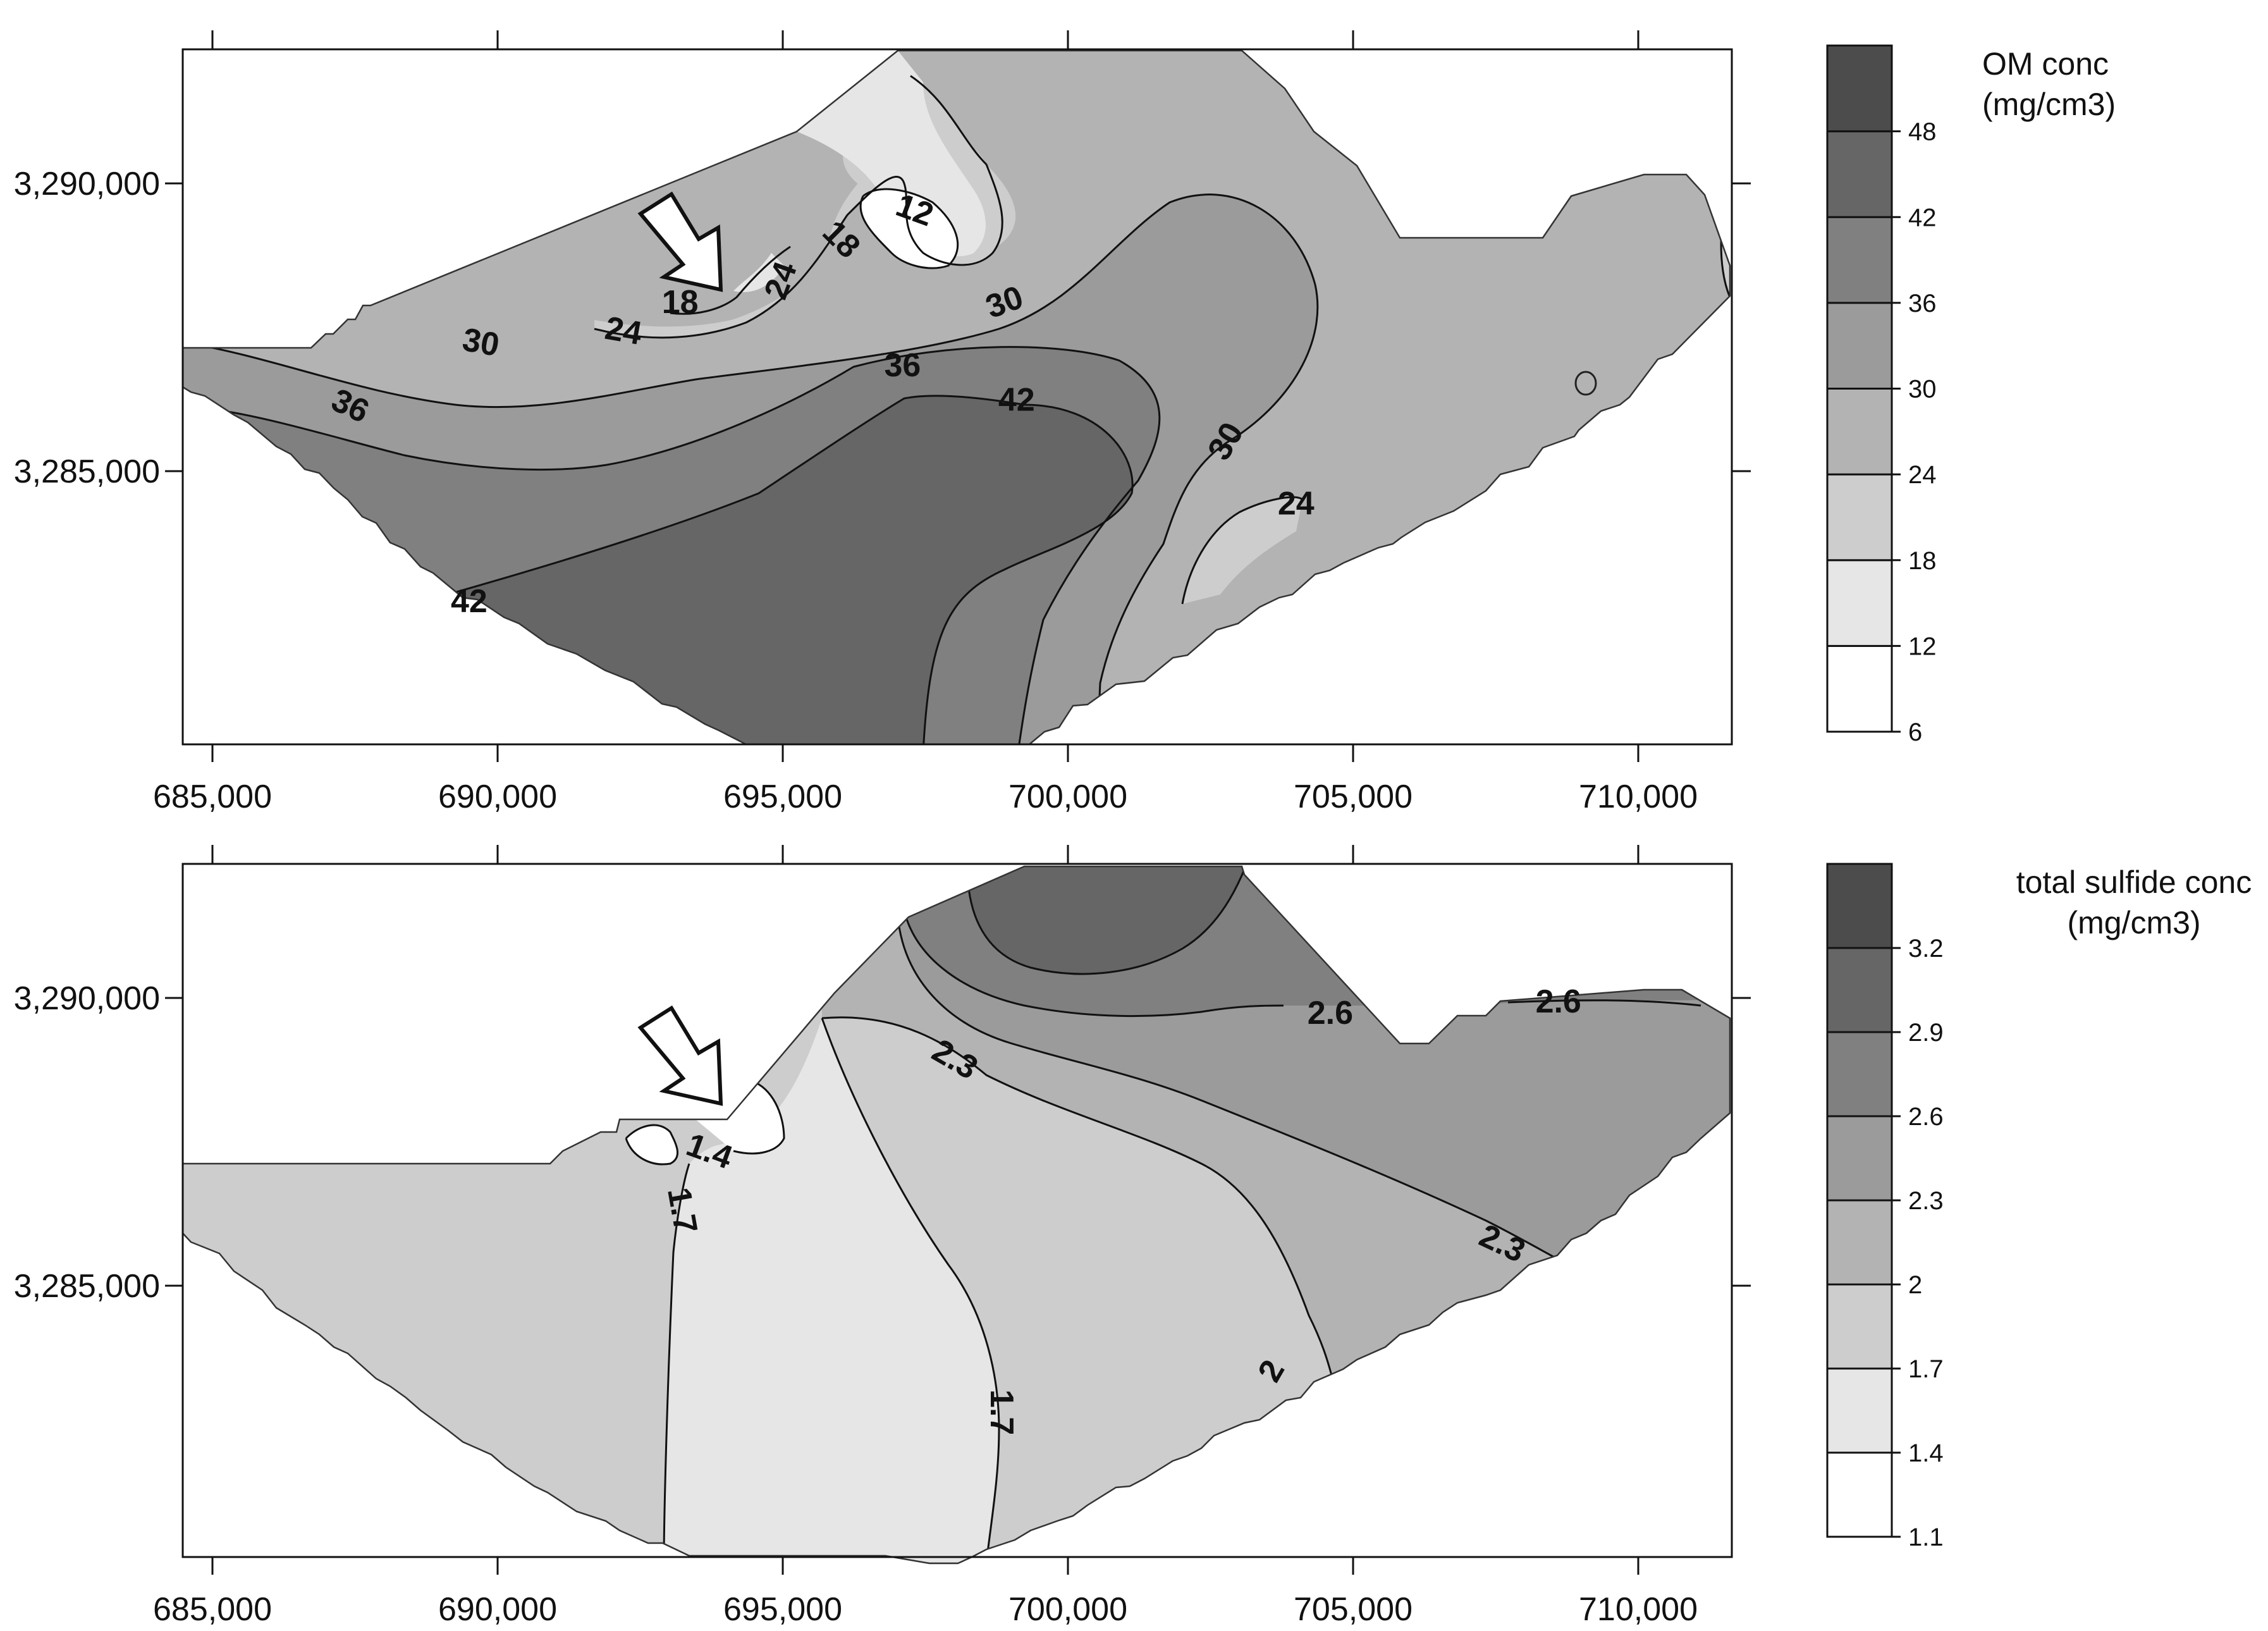  Describe the element at coordinates (1926, 1369) in the screenshot. I see `legend-level-label: 1.7` at that location.